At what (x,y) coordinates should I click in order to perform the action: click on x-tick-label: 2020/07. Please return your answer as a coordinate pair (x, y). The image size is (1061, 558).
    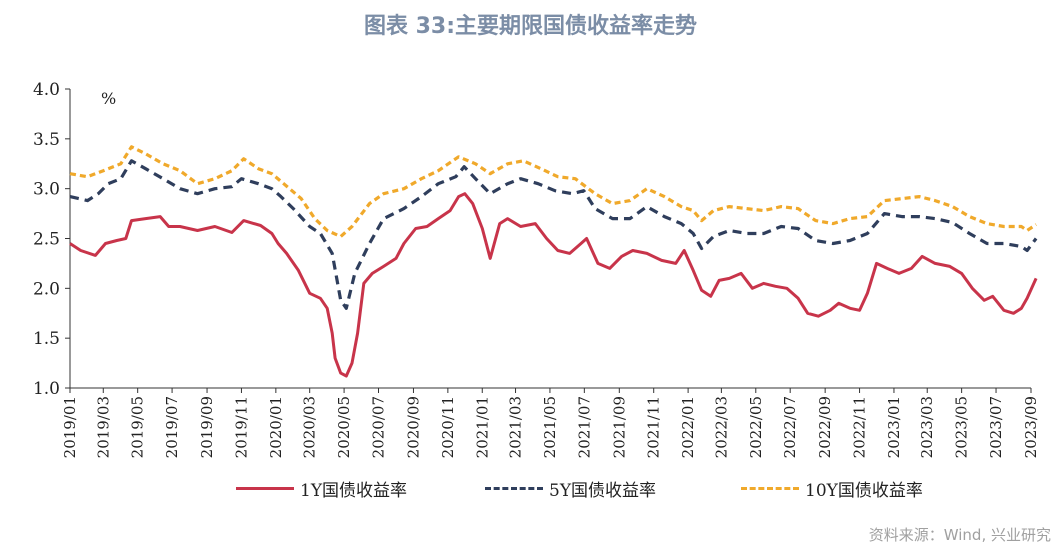
    Looking at the image, I should click on (378, 427).